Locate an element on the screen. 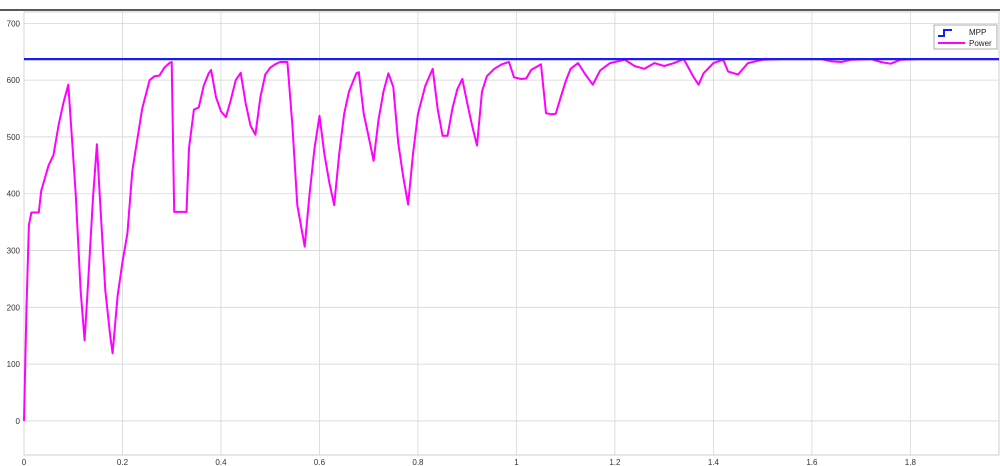  x-tick-label: 0.4 is located at coordinates (221, 462).